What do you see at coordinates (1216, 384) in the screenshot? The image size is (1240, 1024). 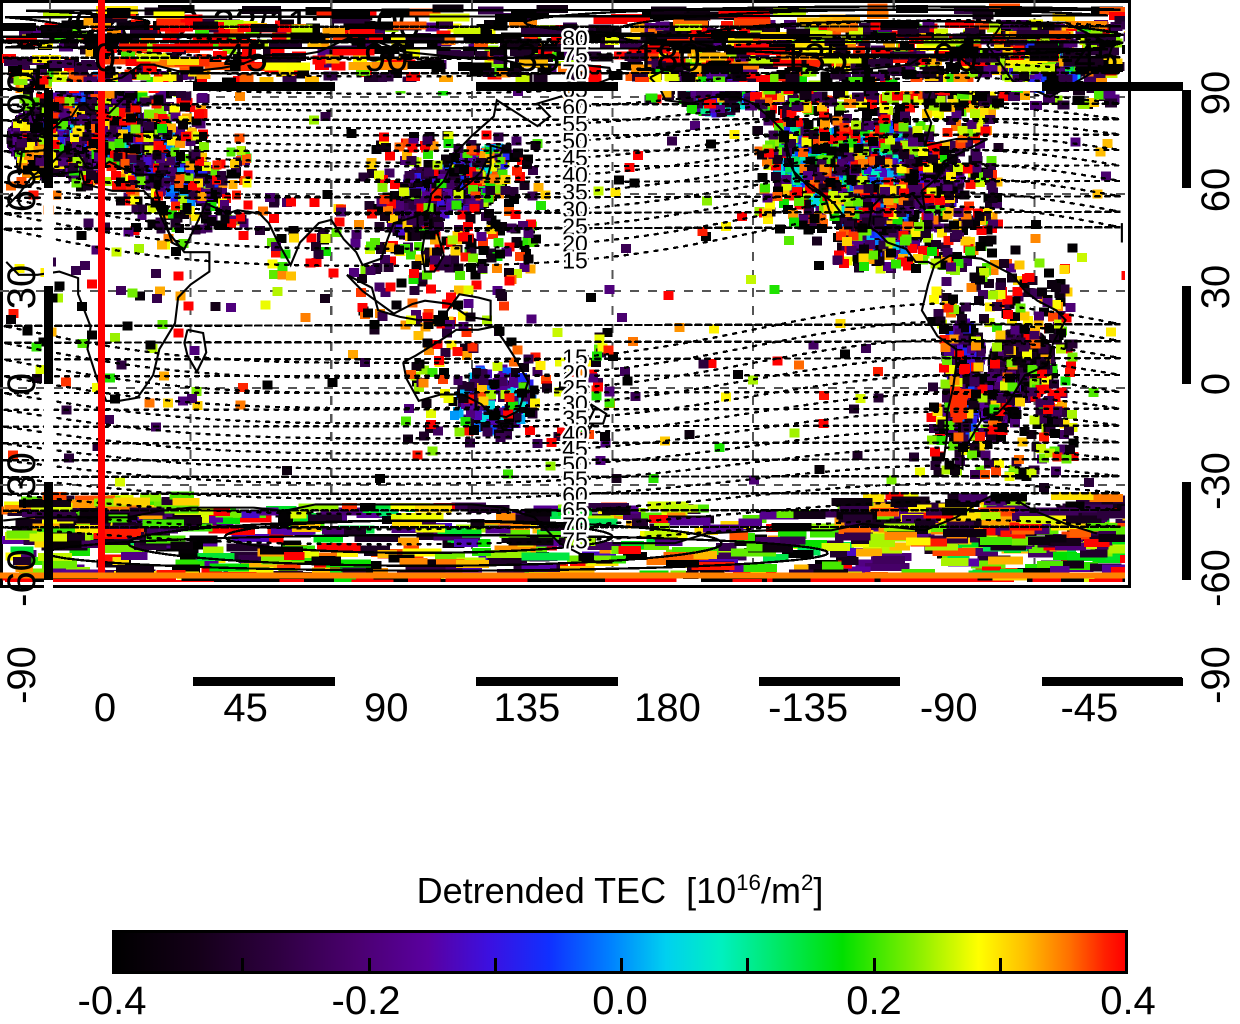 I see `latitude-tick-right-0: 0` at bounding box center [1216, 384].